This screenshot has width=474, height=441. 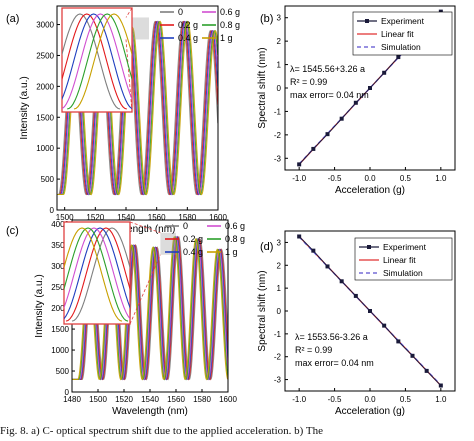 I want to click on y-tick-label: 2, so click(x=279, y=41).